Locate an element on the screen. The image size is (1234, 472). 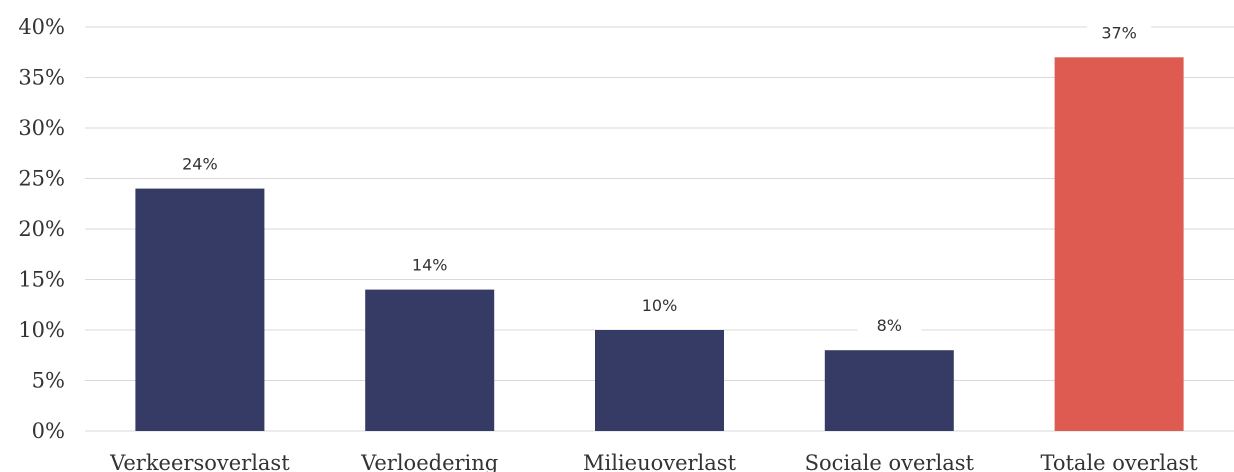
y-tick-label: 10% is located at coordinates (41, 330).